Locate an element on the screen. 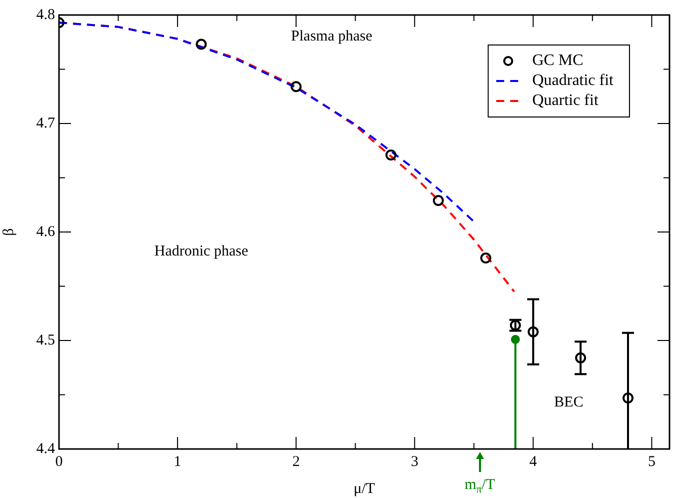 The height and width of the screenshot is (498, 676). annotation: Hadronic phase is located at coordinates (201, 251).